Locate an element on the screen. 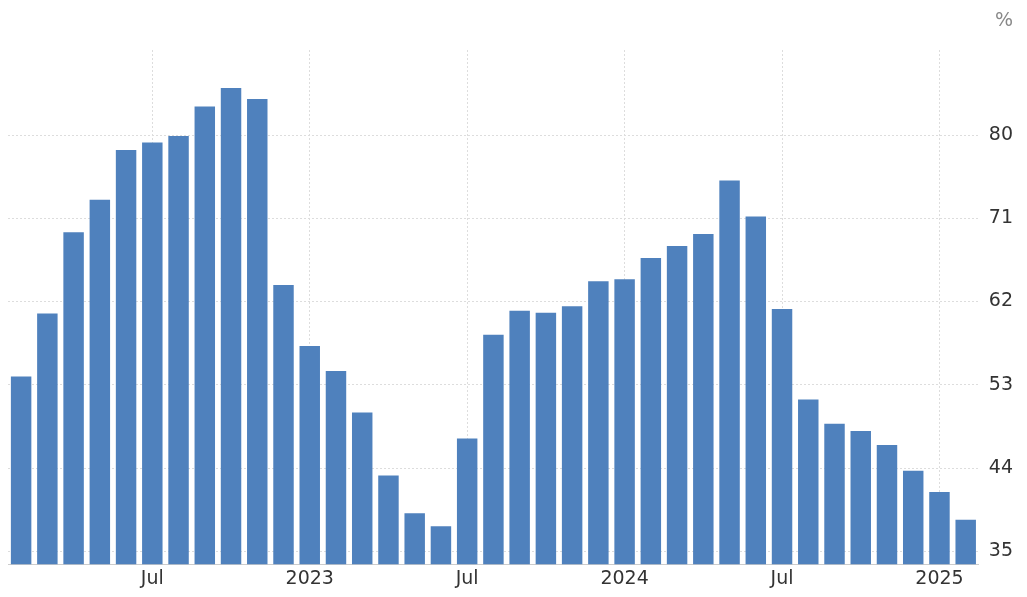 This screenshot has width=1027, height=597. y-tick-label: 35 is located at coordinates (1001, 549).